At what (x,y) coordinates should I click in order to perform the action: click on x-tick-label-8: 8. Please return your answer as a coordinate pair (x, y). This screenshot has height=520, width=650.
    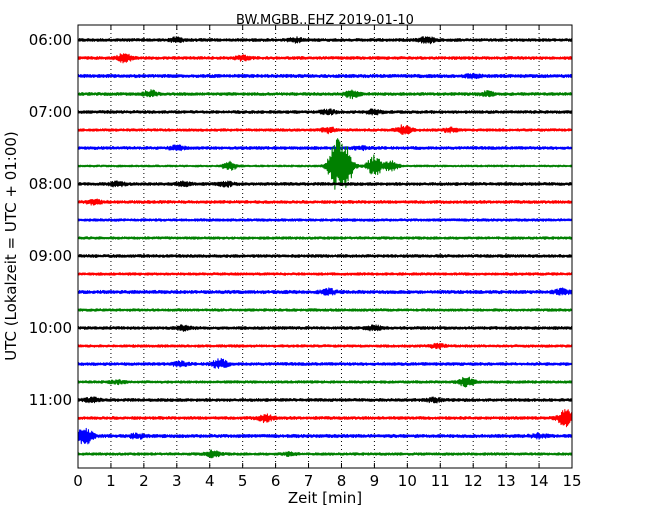
    Looking at the image, I should click on (342, 481).